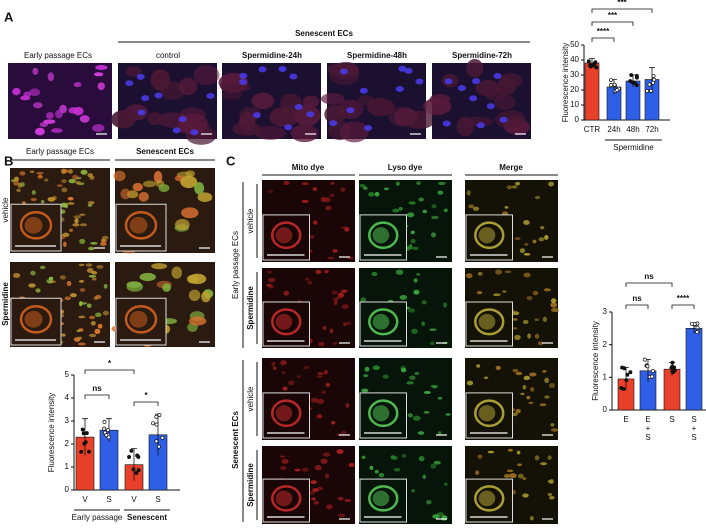 This screenshot has width=706, height=529. What do you see at coordinates (146, 395) in the screenshot?
I see `significance: *` at bounding box center [146, 395].